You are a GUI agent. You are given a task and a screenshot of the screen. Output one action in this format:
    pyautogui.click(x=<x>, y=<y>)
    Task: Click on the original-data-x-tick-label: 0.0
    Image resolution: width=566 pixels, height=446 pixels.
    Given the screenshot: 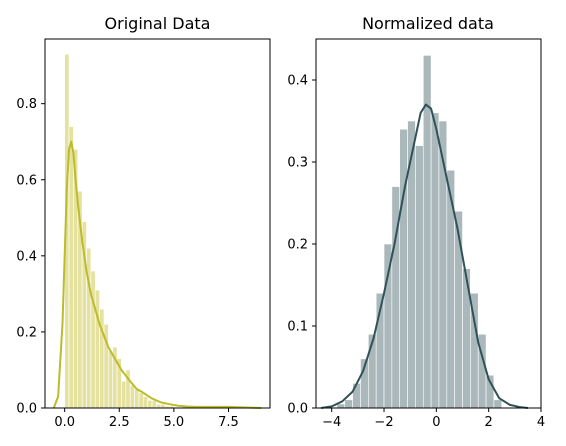 What is the action you would take?
    pyautogui.click(x=64, y=422)
    